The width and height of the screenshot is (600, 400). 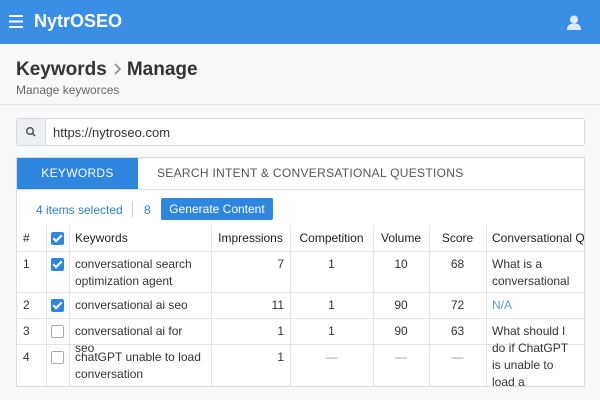 What do you see at coordinates (574, 22) in the screenshot?
I see `user-icon` at bounding box center [574, 22].